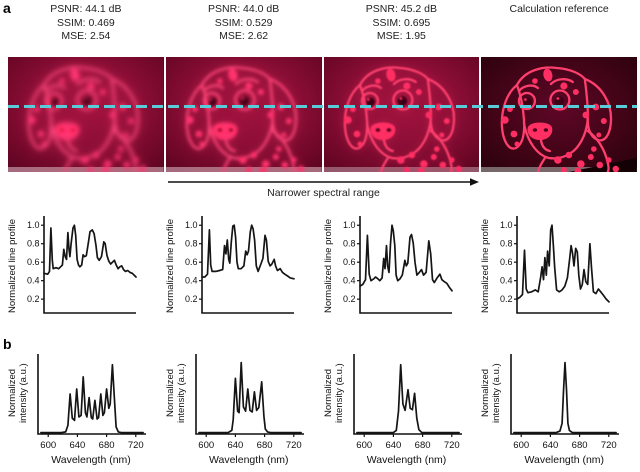 This screenshot has width=640, height=472. I want to click on metric-line: MSE: 1.95, so click(401, 36).